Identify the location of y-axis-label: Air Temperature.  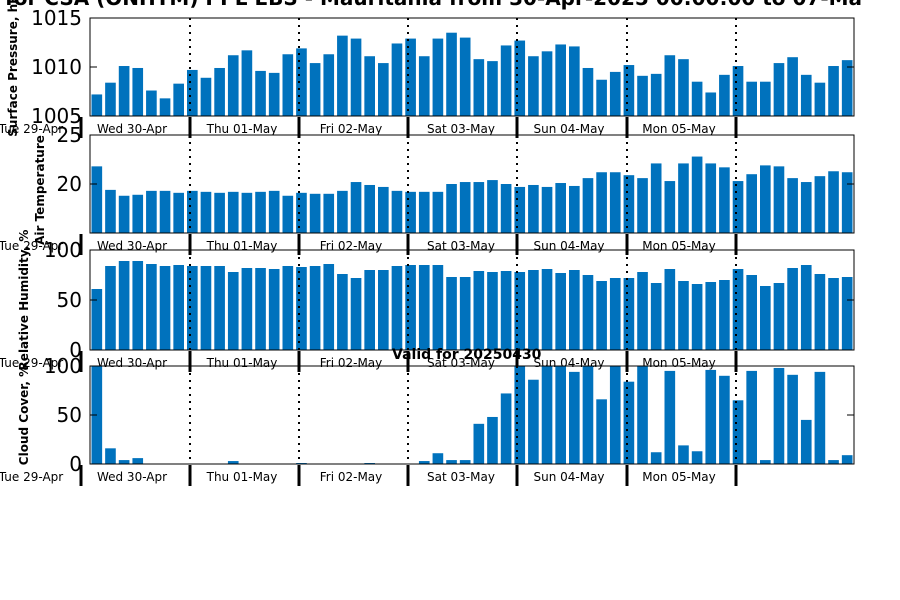
(40, 190).